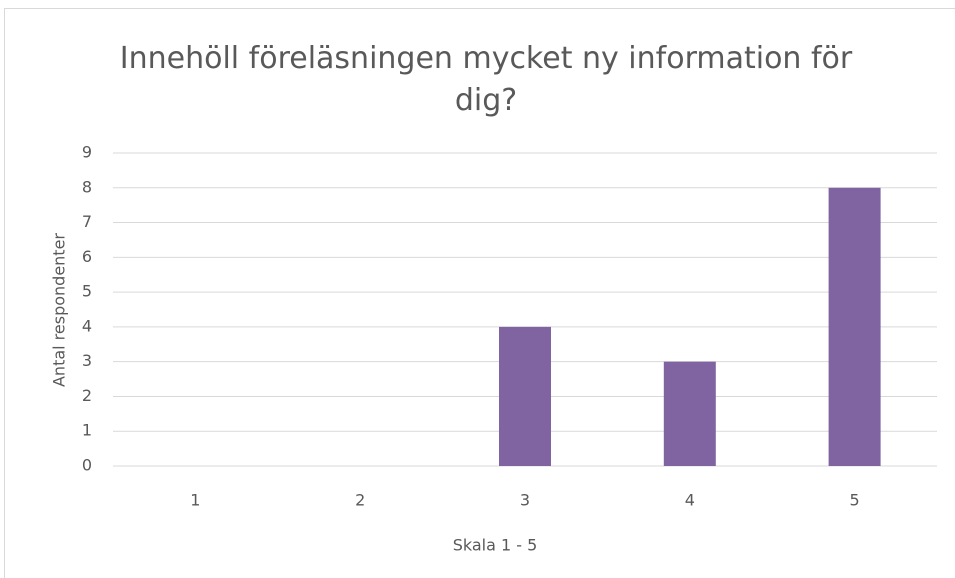 The image size is (955, 578). What do you see at coordinates (59, 310) in the screenshot?
I see `y-axis-label: Antal respondenter` at bounding box center [59, 310].